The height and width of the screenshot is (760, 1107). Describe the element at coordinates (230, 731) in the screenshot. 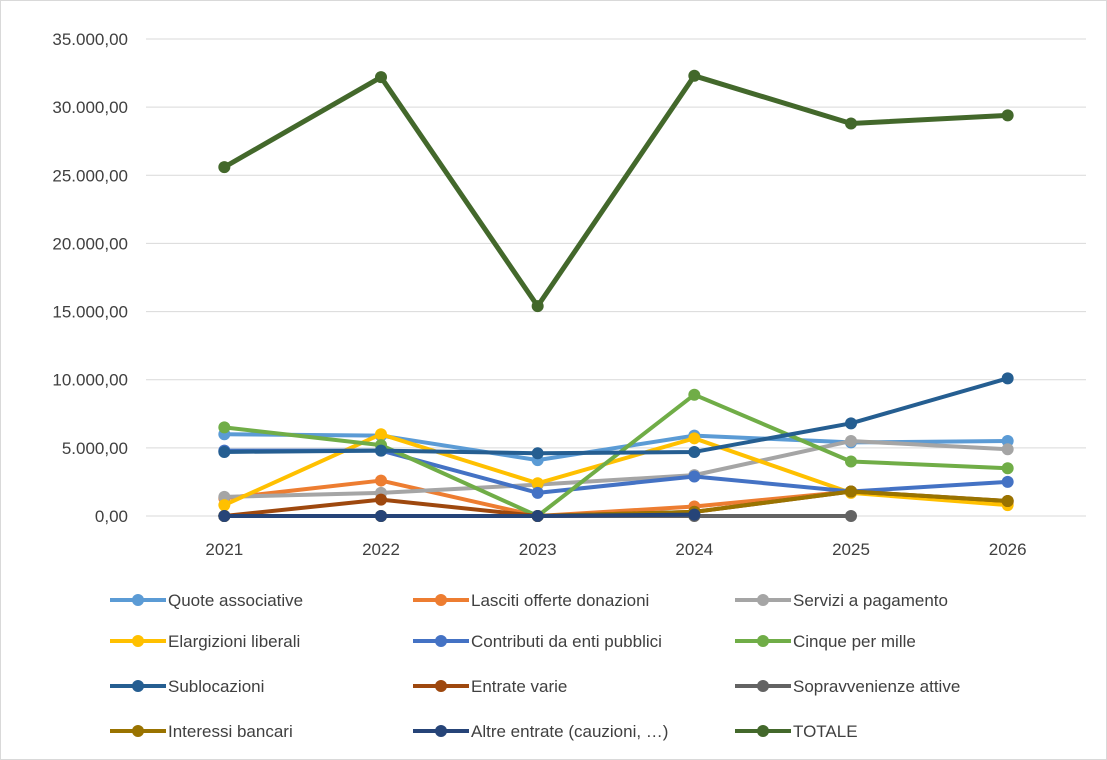

I see `legend-label: Interessi bancari` at that location.